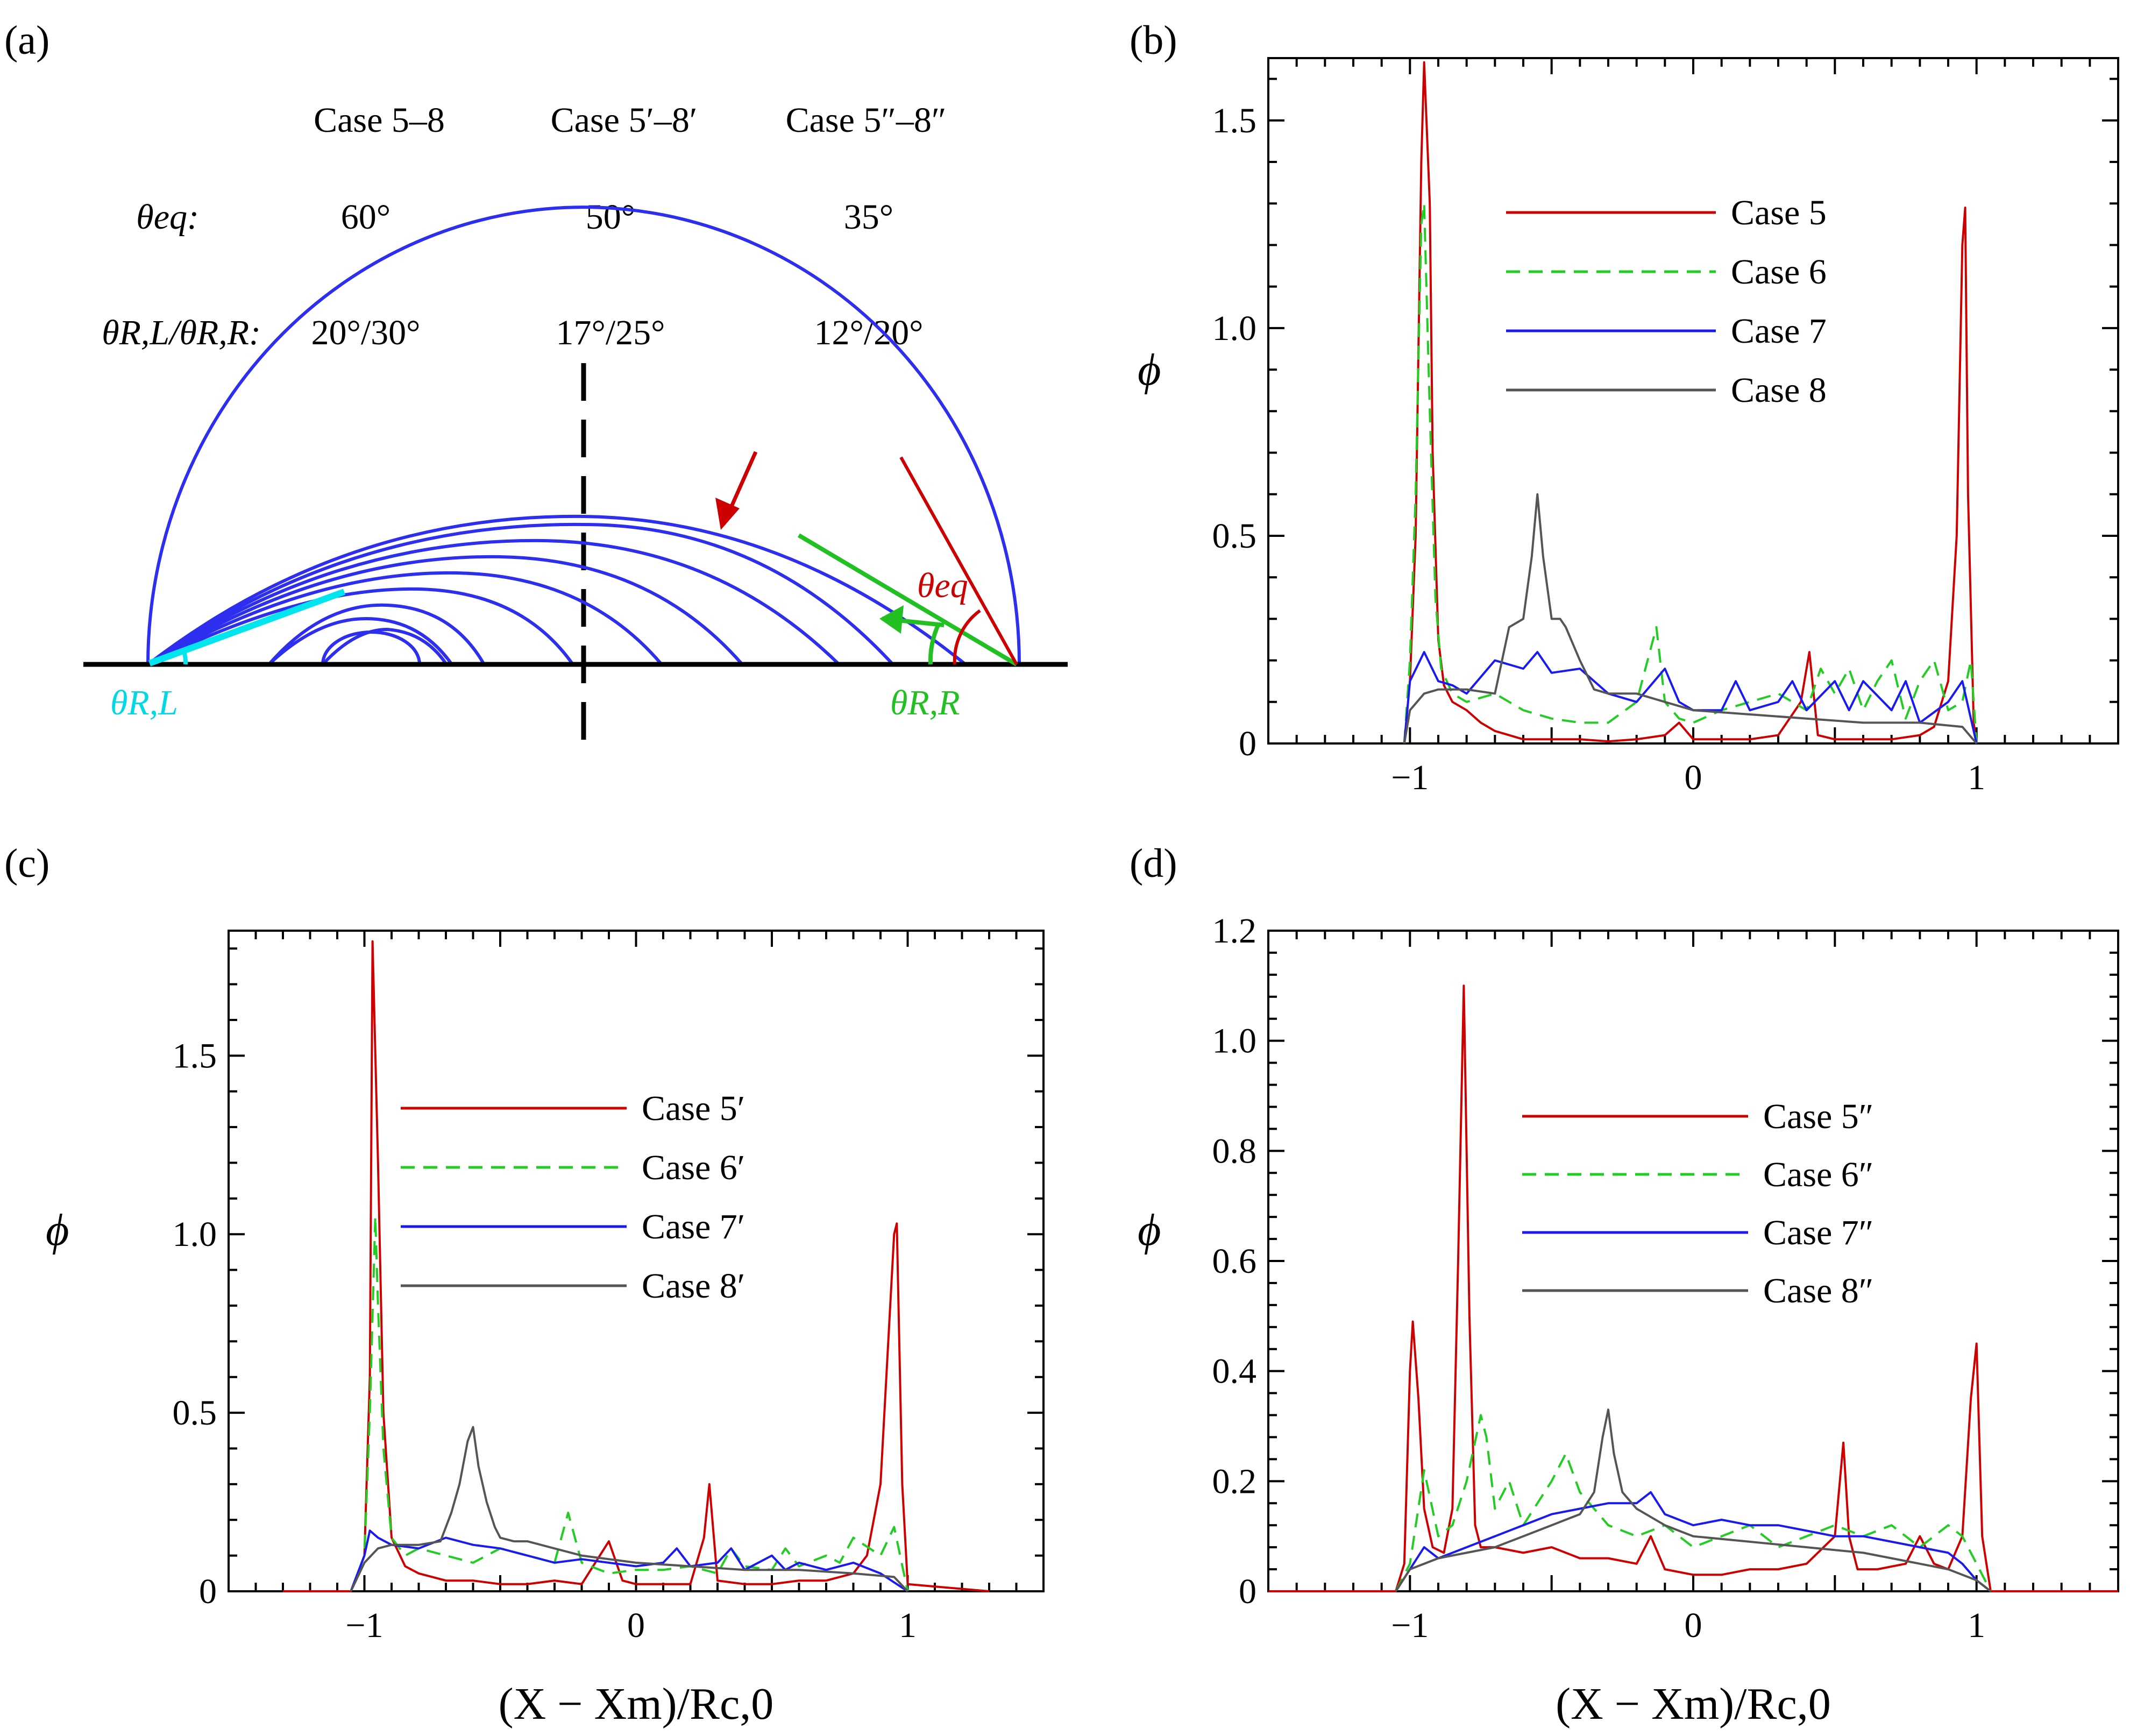 The height and width of the screenshot is (1736, 2130). Describe the element at coordinates (167, 217) in the screenshot. I see `row-eq-label: θeq:` at that location.